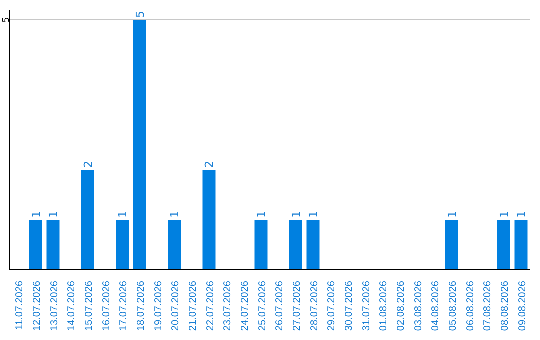 The width and height of the screenshot is (540, 340). Describe the element at coordinates (280, 306) in the screenshot. I see `x-tick-label: 26.07.2026` at that location.